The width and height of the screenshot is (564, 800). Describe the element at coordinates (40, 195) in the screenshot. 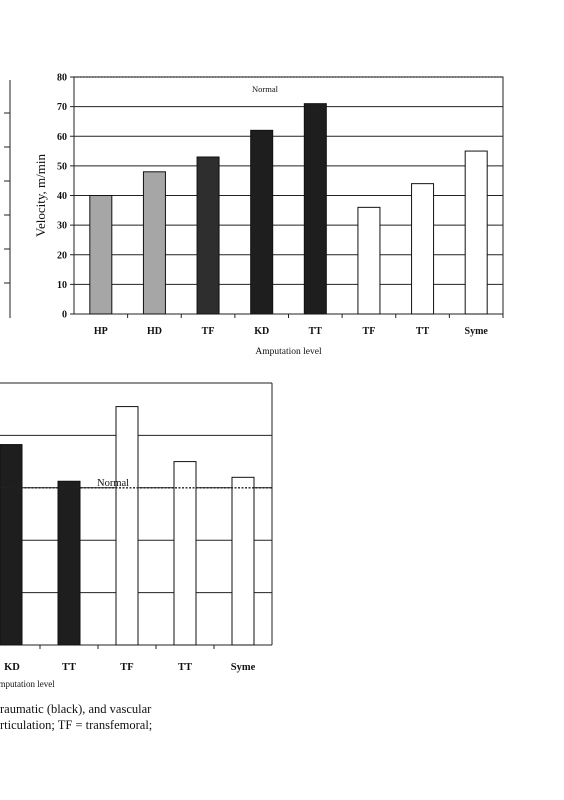

I see `y-axis-label: Velocity, m/min` at that location.